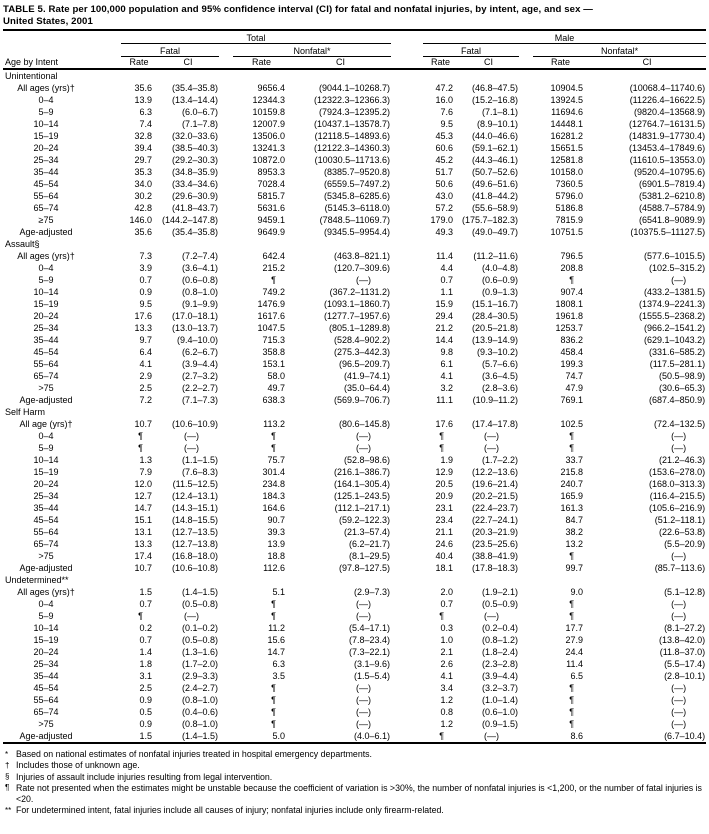 The image size is (709, 834). Describe the element at coordinates (357, 208) in the screenshot. I see `ci-cell: (5145.3–6118.0)` at that location.